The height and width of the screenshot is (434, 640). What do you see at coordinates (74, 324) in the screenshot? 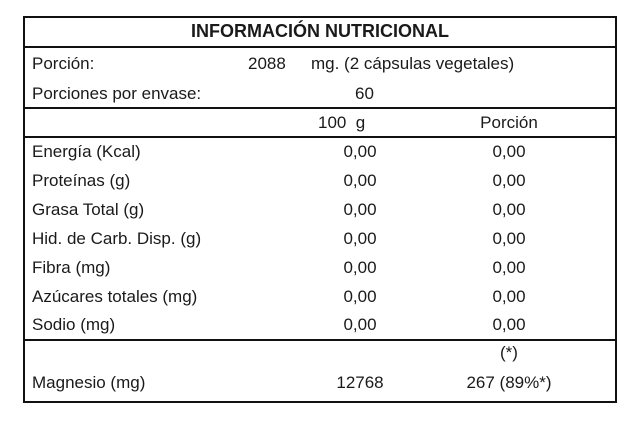
I see `nutrient-name: Sodio (mg)` at bounding box center [74, 324].